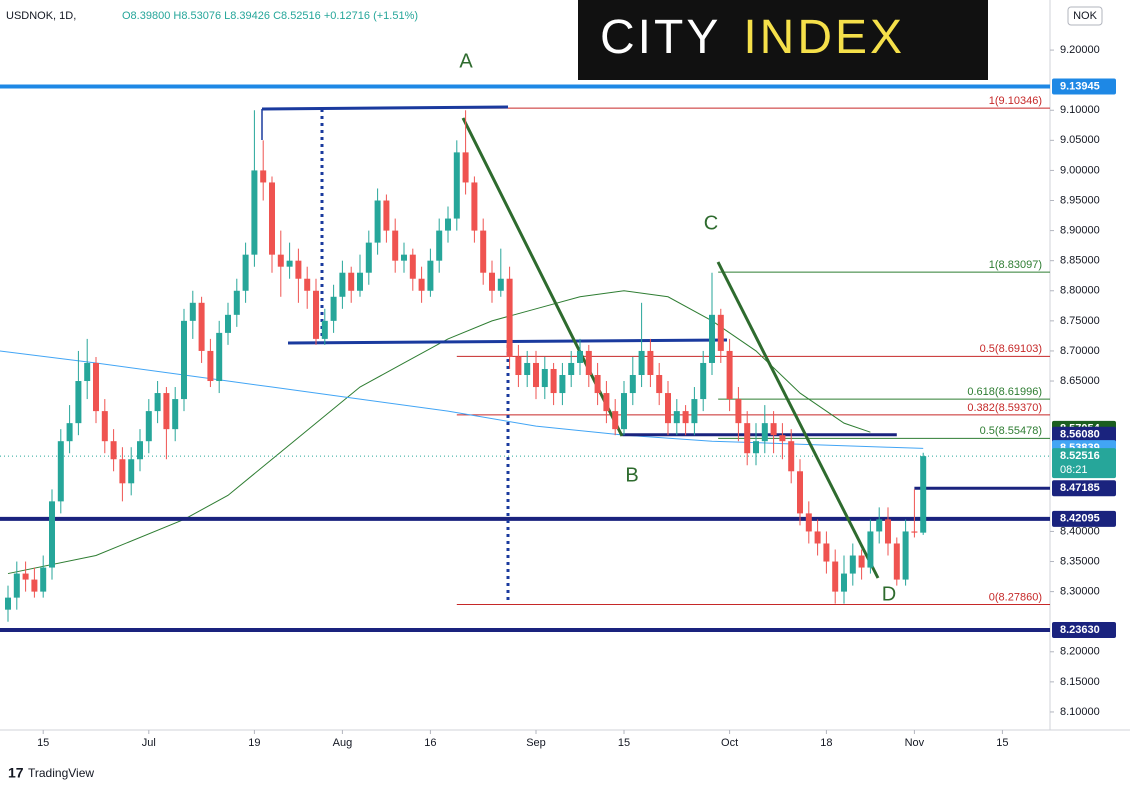 This screenshot has width=1130, height=796. Describe the element at coordinates (1080, 291) in the screenshot. I see `y-tick-label: 8.80000` at that location.